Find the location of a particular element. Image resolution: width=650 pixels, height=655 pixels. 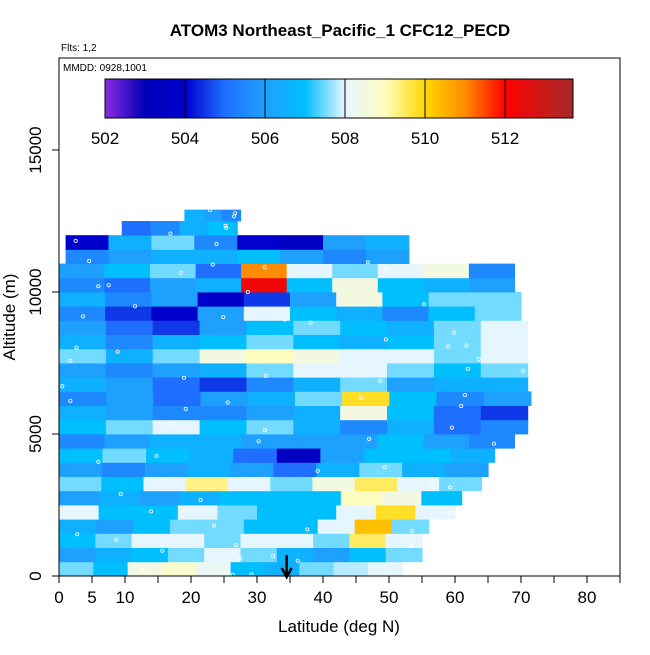

colorbar-tick-label: 508 is located at coordinates (345, 138).